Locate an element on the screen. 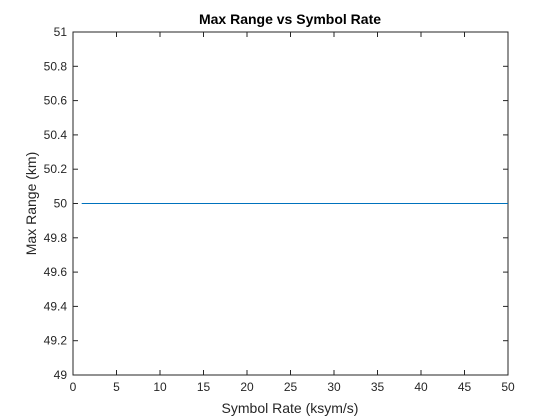  y-tick-label: 50.4 is located at coordinates (56, 135).